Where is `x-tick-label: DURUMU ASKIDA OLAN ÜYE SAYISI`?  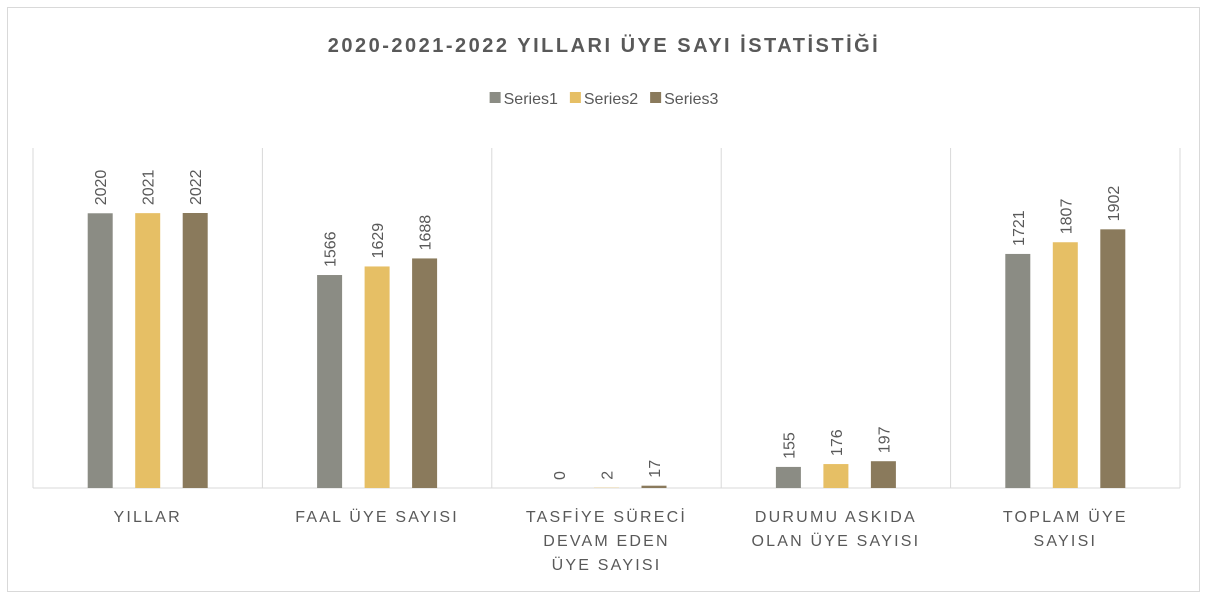
x-tick-label: DURUMU ASKIDA OLAN ÜYE SAYISI is located at coordinates (836, 529).